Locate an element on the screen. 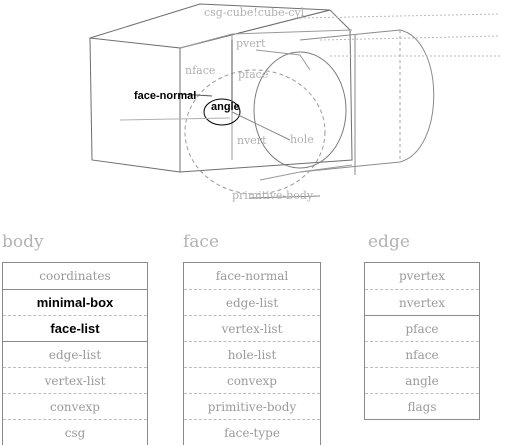 This screenshot has height=446, width=505. label-nface: nface is located at coordinates (200, 70).